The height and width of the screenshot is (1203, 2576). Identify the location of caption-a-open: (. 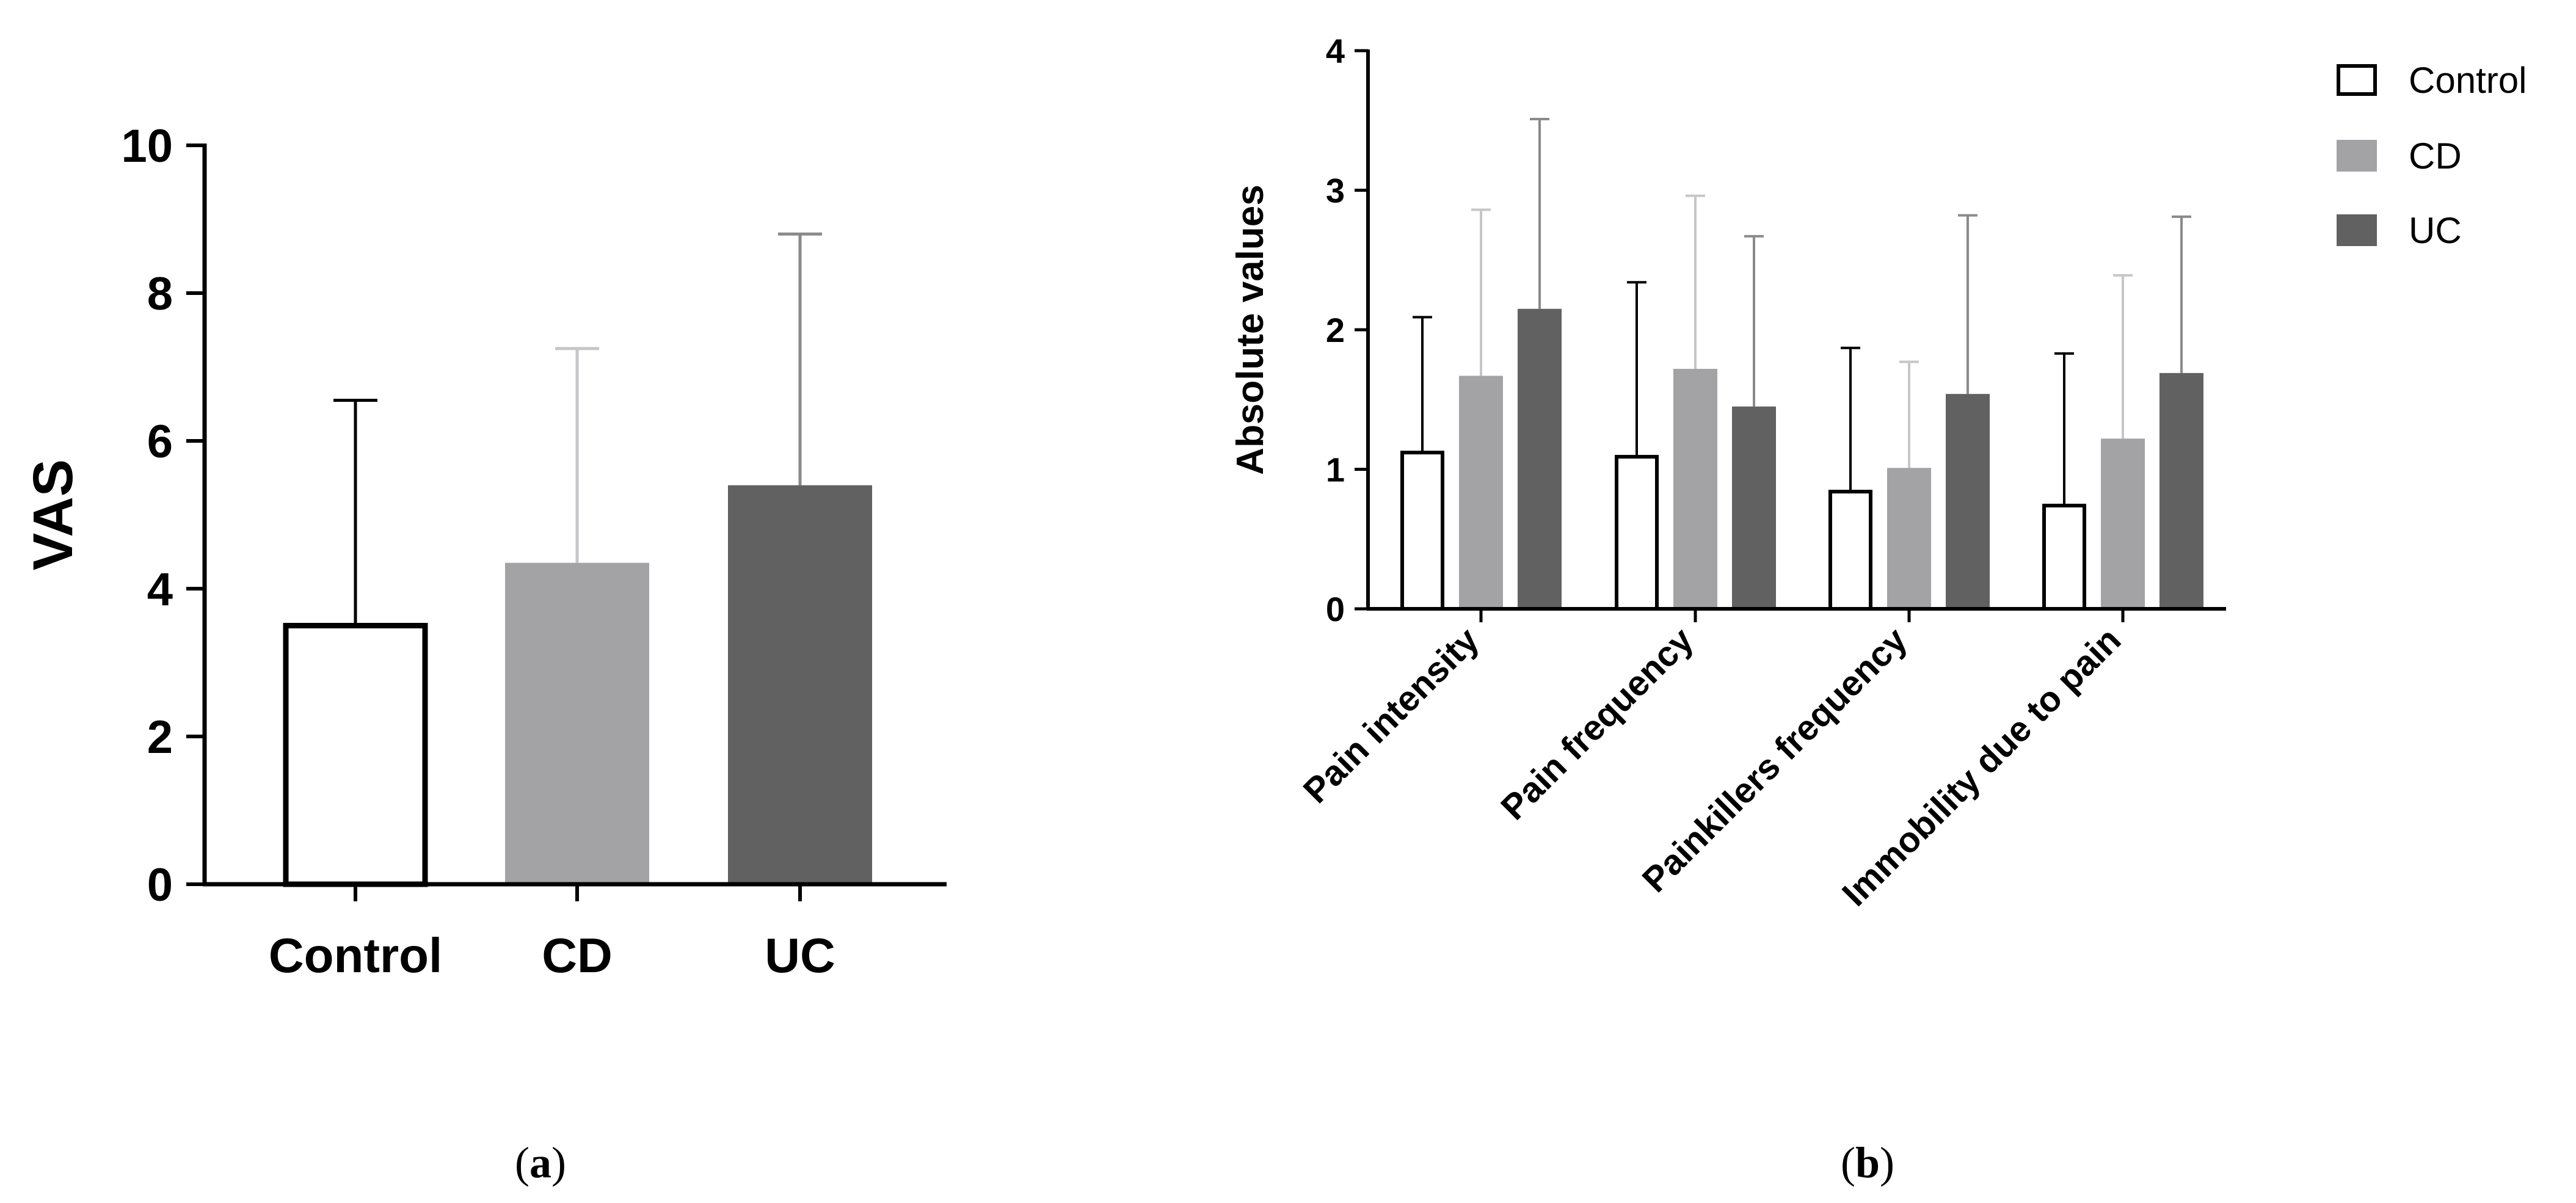
(522, 1162).